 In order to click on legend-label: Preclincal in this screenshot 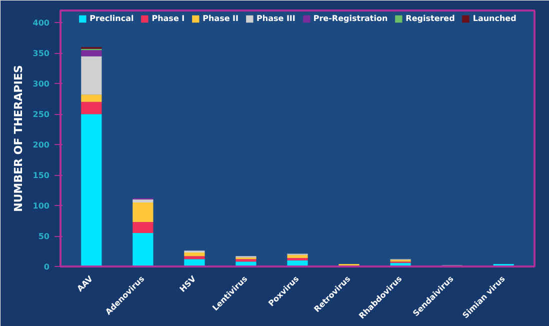, I will do `click(112, 18)`.